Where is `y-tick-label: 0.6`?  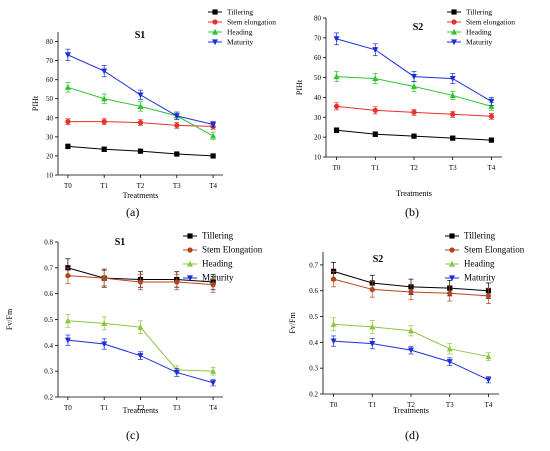
y-tick-label: 0.6 is located at coordinates (48, 294).